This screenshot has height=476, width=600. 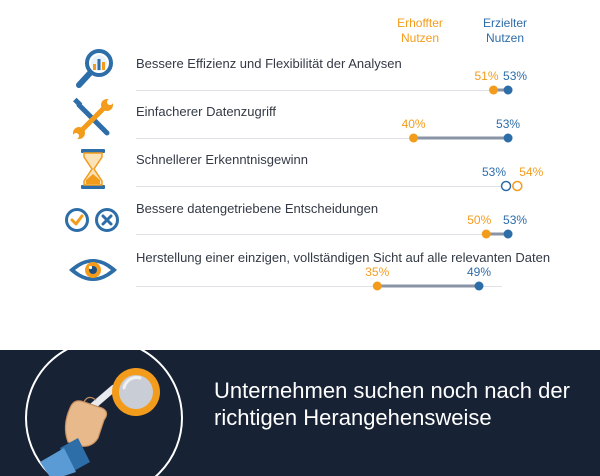 What do you see at coordinates (206, 111) in the screenshot?
I see `row-label: Einfacherer Datenzugriff` at bounding box center [206, 111].